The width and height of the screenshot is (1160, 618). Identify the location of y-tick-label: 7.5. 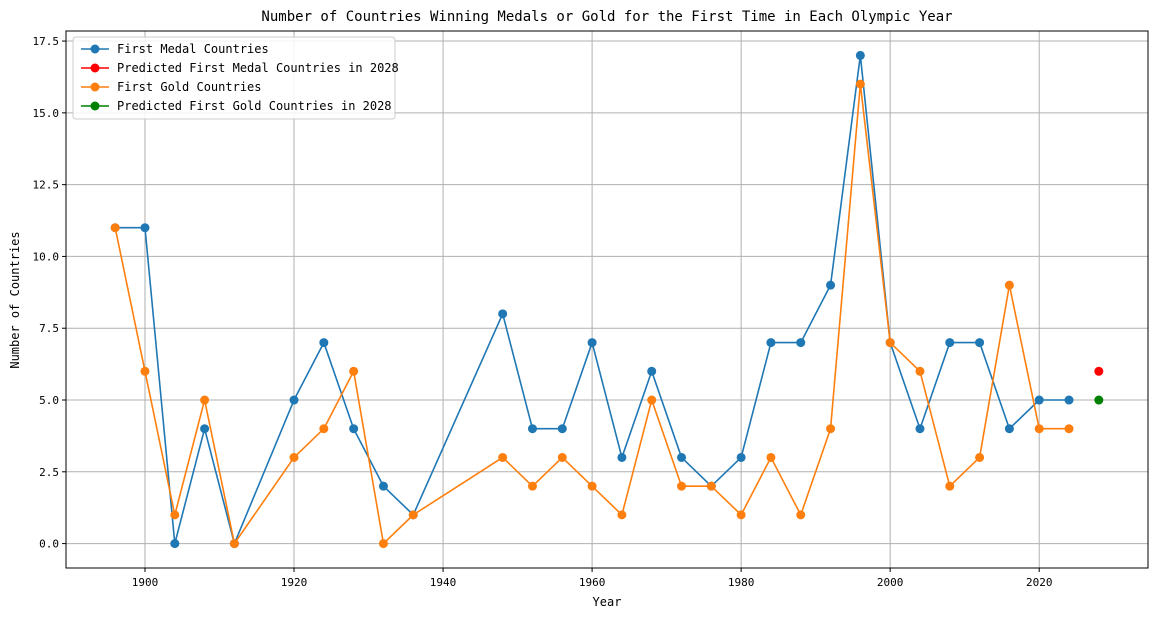
(49, 328).